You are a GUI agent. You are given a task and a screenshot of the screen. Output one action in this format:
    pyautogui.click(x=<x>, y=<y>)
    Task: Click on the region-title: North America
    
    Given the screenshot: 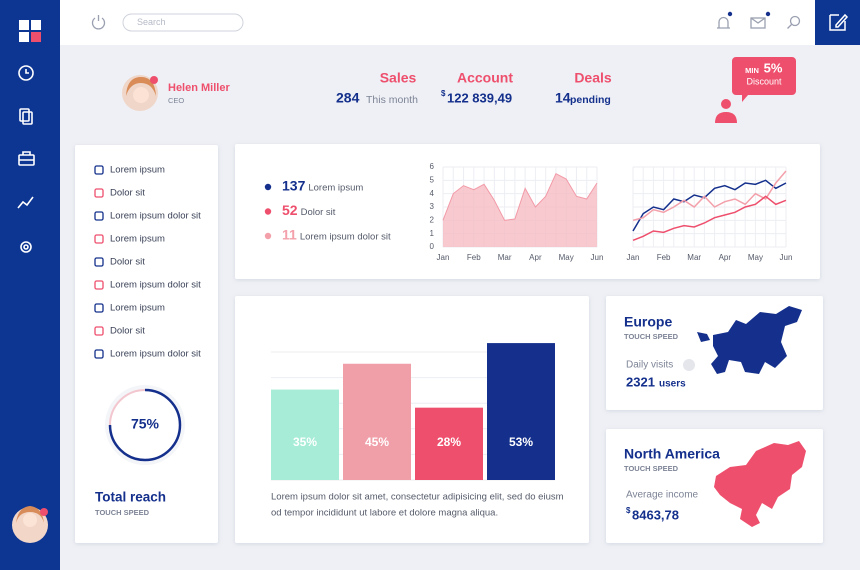 What is the action you would take?
    pyautogui.click(x=672, y=454)
    